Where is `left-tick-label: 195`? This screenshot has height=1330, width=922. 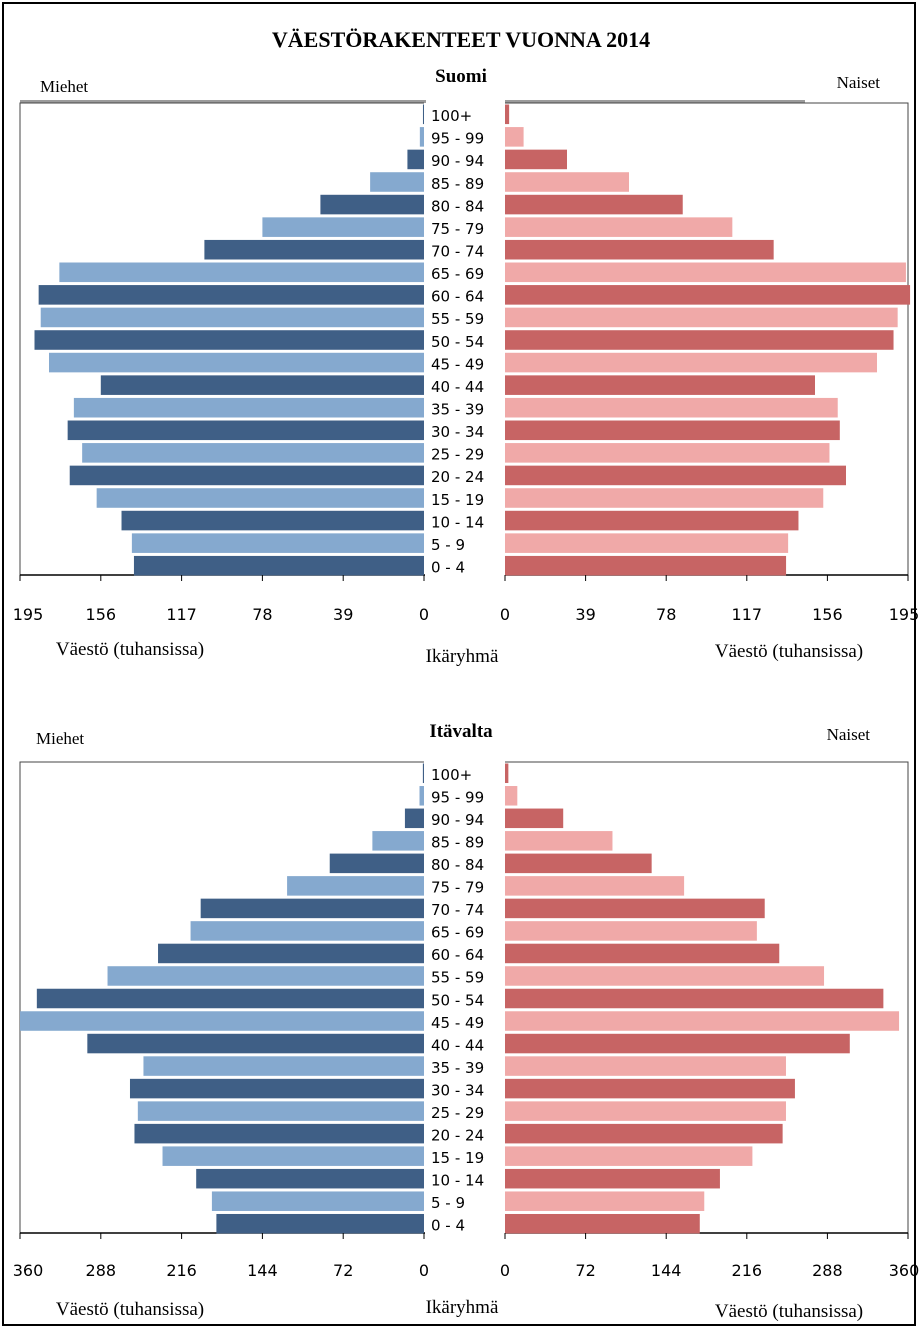
left-tick-label: 195 is located at coordinates (28, 614).